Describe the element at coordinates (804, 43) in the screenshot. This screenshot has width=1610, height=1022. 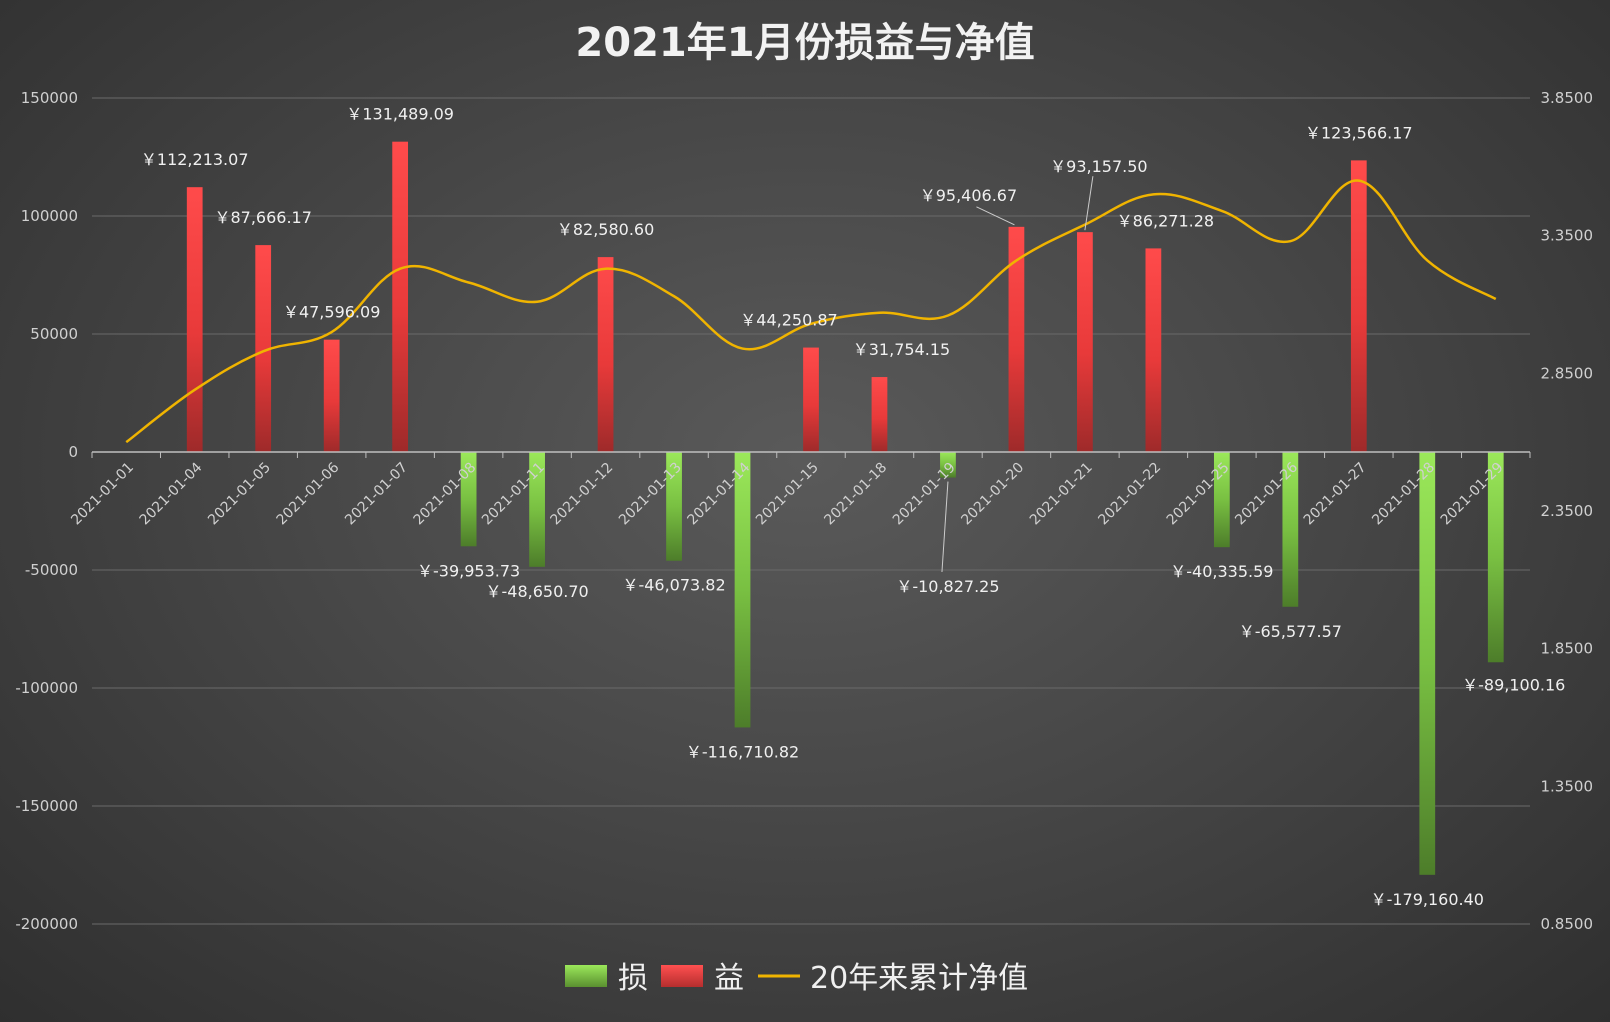
I see `chart-title: 2021年1月份损益与净值` at that location.